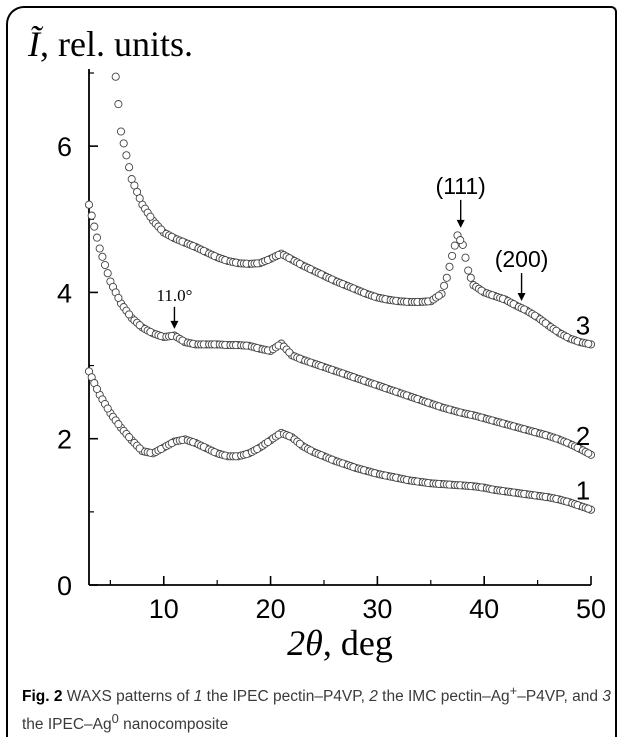  Describe the element at coordinates (583, 436) in the screenshot. I see `series-label-2: 2` at that location.